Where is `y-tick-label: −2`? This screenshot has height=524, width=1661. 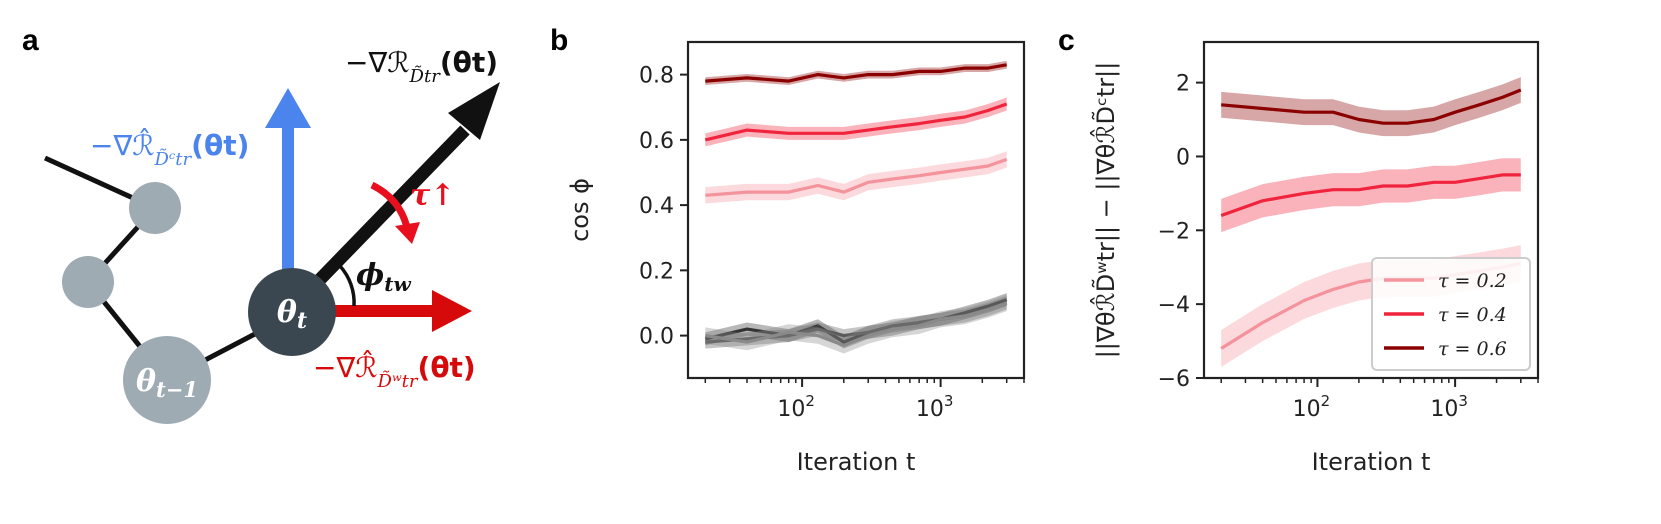 y-tick-label: −2 is located at coordinates (1174, 231).